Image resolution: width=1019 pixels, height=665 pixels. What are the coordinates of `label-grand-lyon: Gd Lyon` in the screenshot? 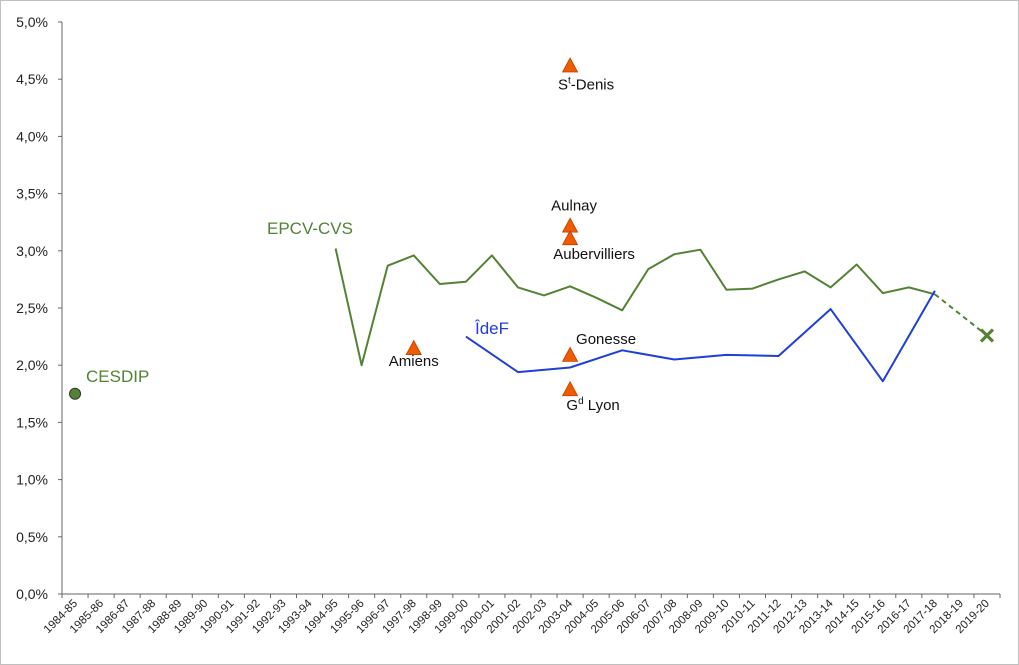 It's located at (592, 405).